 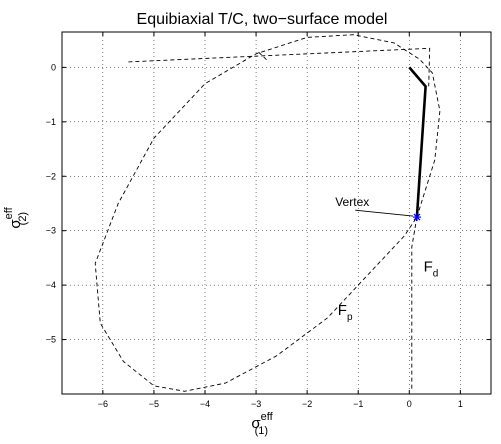 What do you see at coordinates (431, 269) in the screenshot?
I see `fd-label: Fd` at bounding box center [431, 269].